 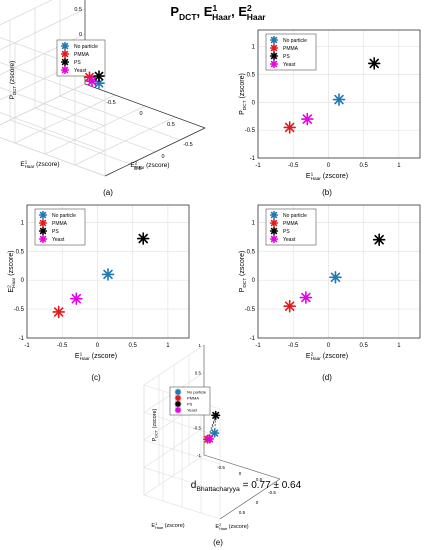 I want to click on y-tick-label: -1, so click(x=253, y=159).